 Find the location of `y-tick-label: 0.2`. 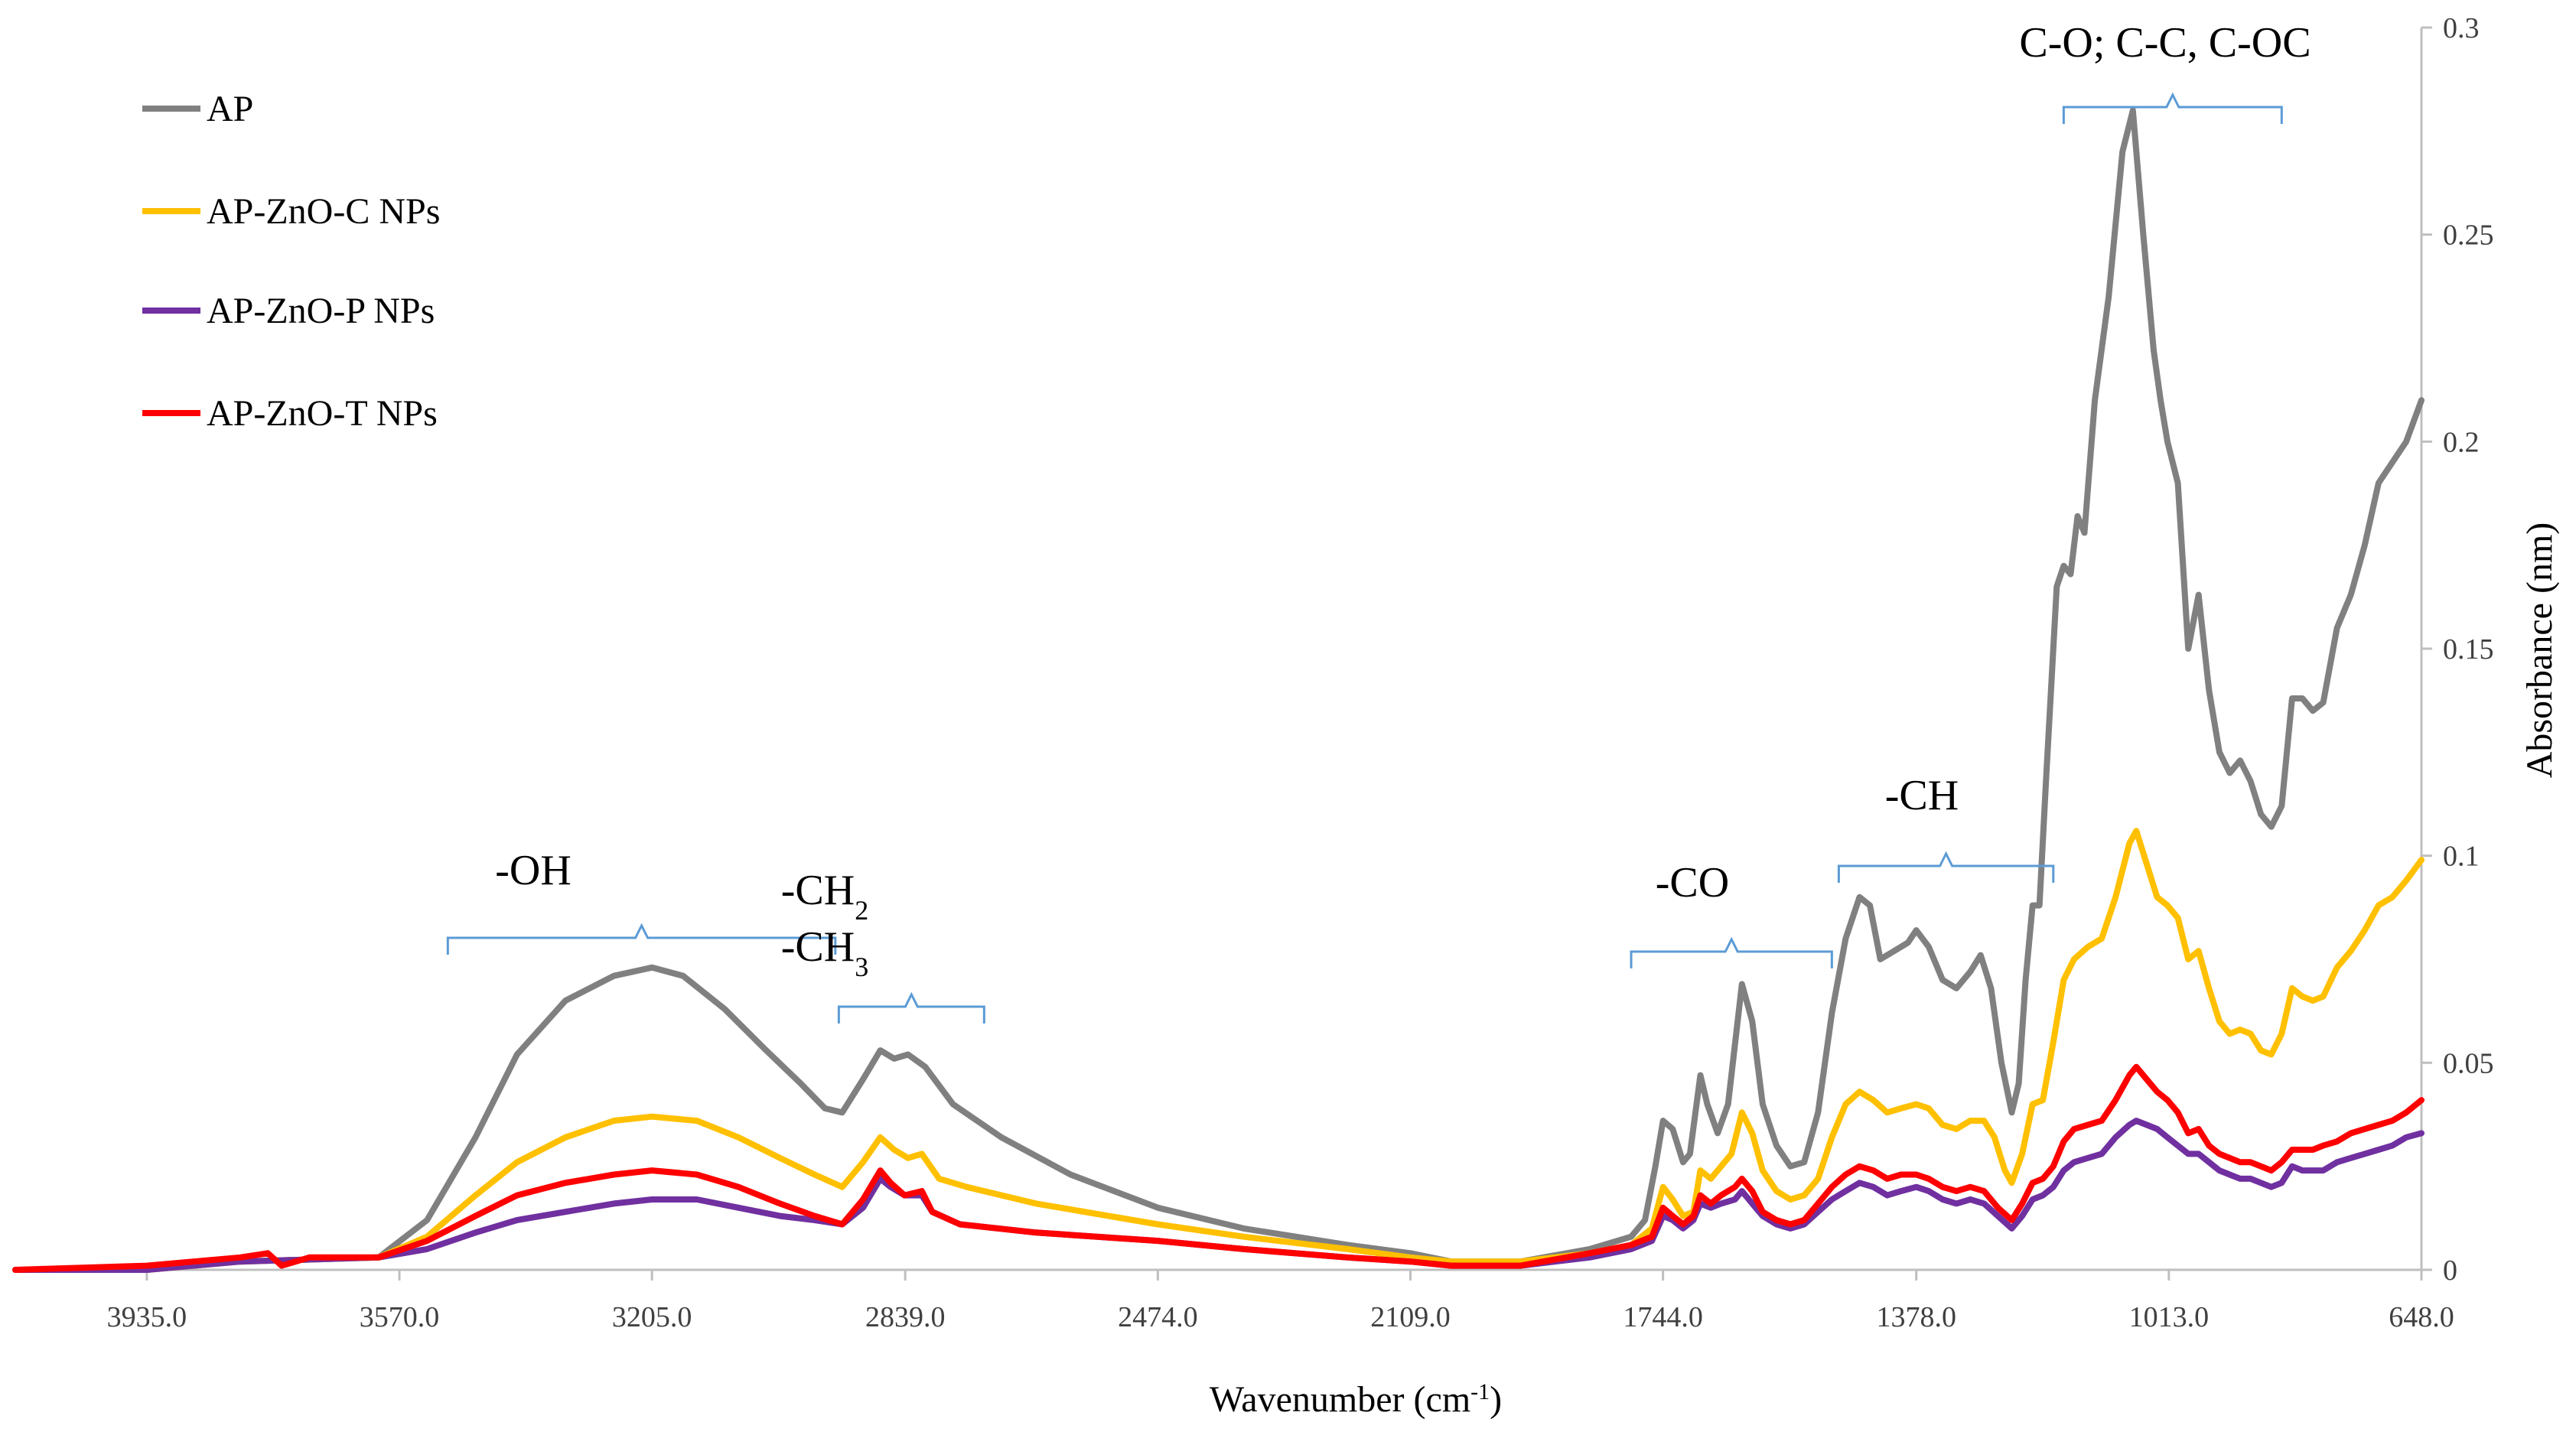

y-tick-label: 0.2 is located at coordinates (2462, 442).